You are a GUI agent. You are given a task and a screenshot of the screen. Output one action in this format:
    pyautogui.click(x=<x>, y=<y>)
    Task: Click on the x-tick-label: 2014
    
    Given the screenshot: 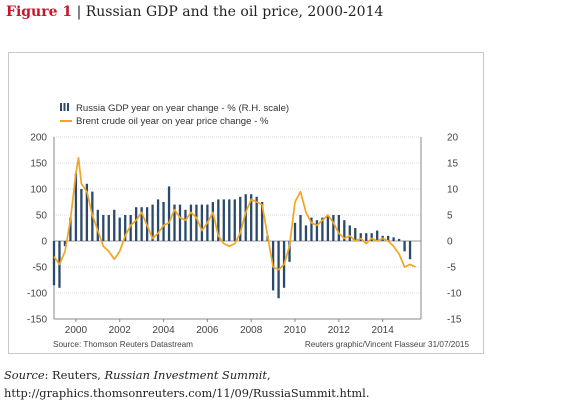 What is the action you would take?
    pyautogui.click(x=383, y=330)
    